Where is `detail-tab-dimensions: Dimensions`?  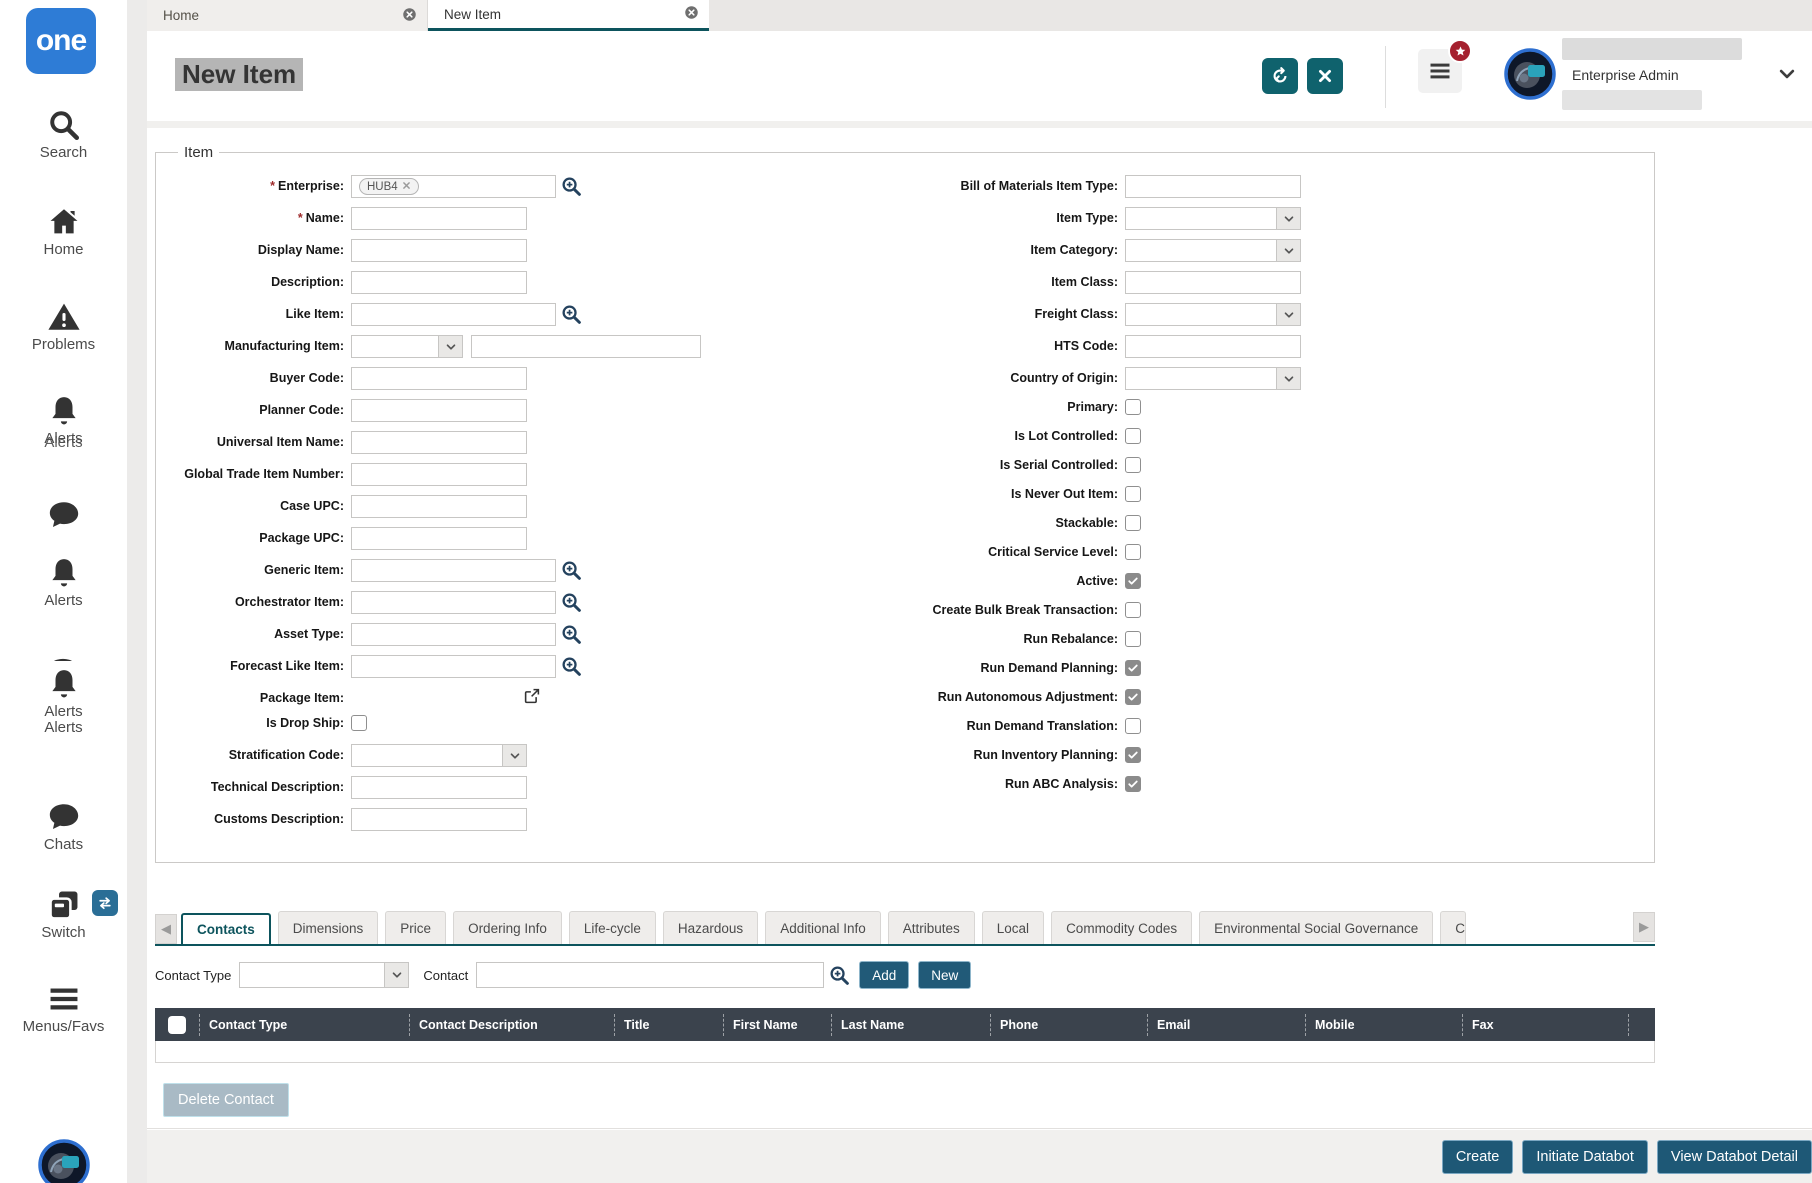
detail-tab-dimensions: Dimensions is located at coordinates (328, 927).